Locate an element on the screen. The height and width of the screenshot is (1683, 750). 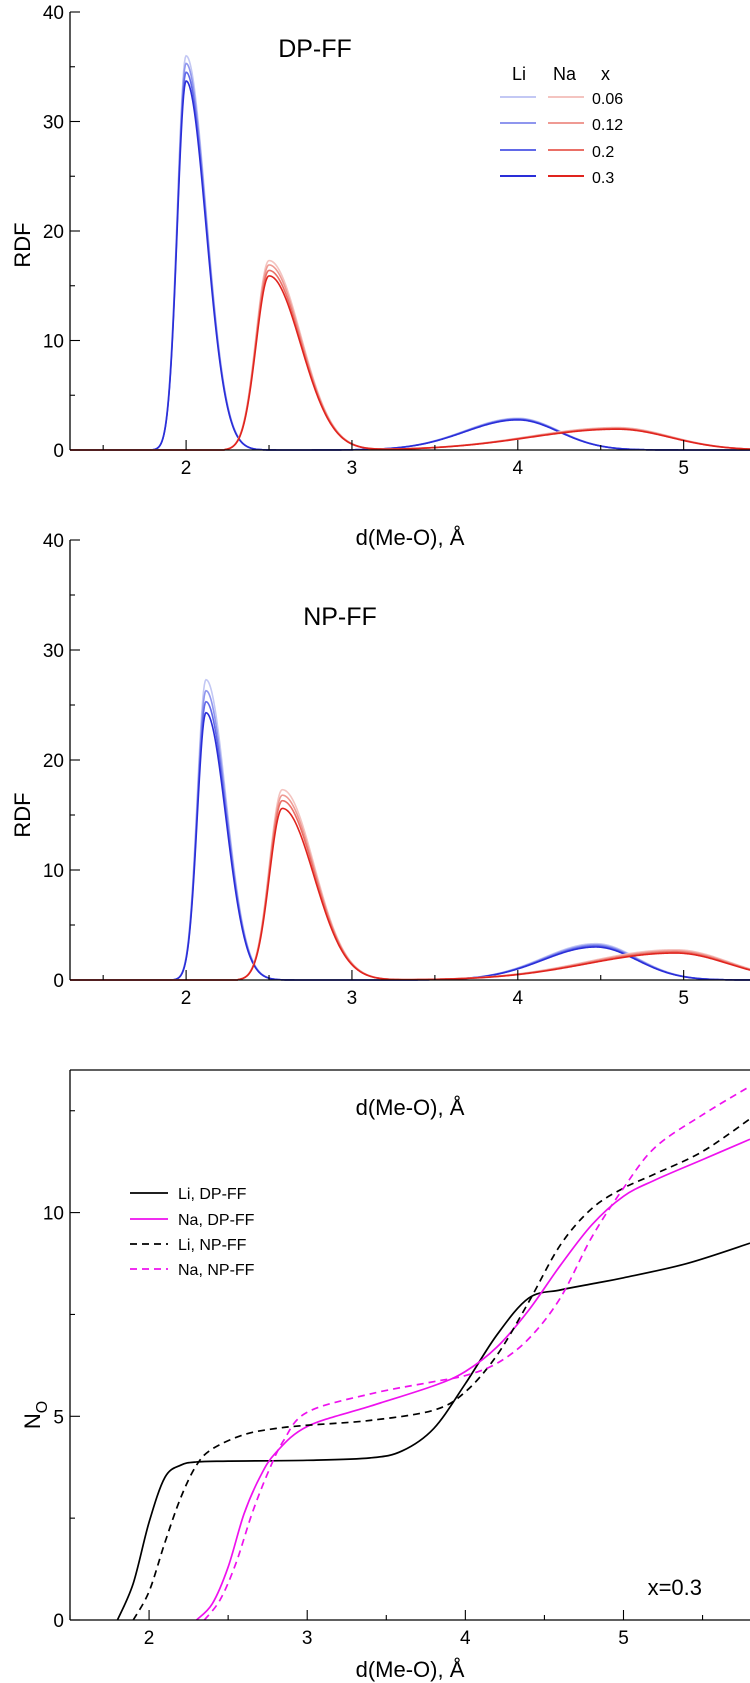
x-axis-label-coordination: d(Me-O), Å is located at coordinates (410, 1669).